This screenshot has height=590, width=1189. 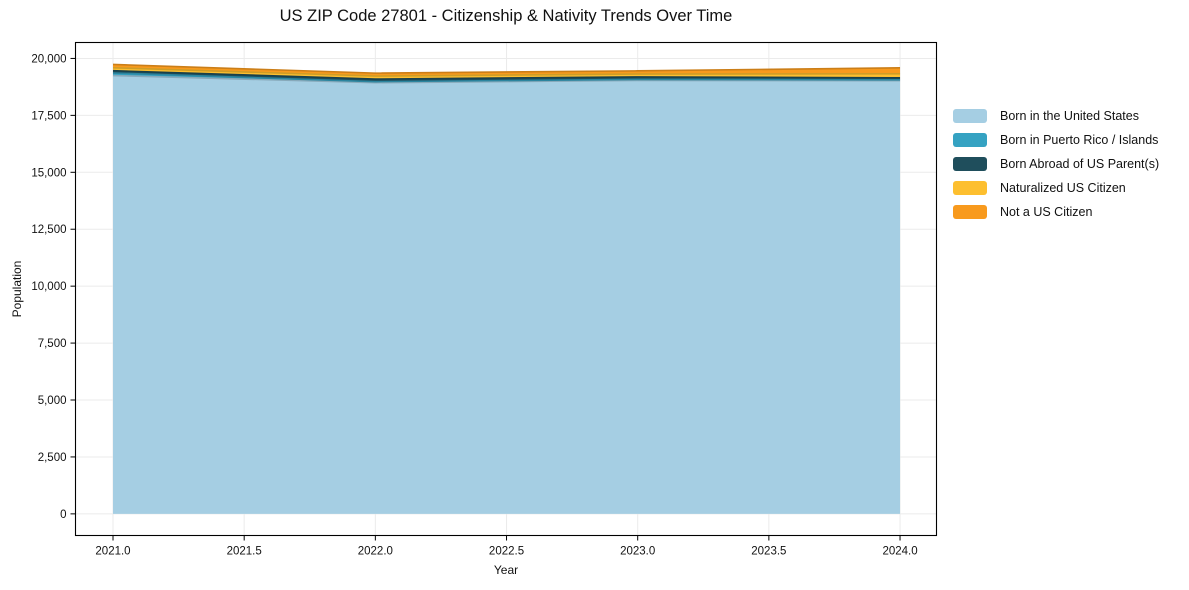 What do you see at coordinates (1080, 164) in the screenshot?
I see `legend-label: Born Abroad of US Parent(s)` at bounding box center [1080, 164].